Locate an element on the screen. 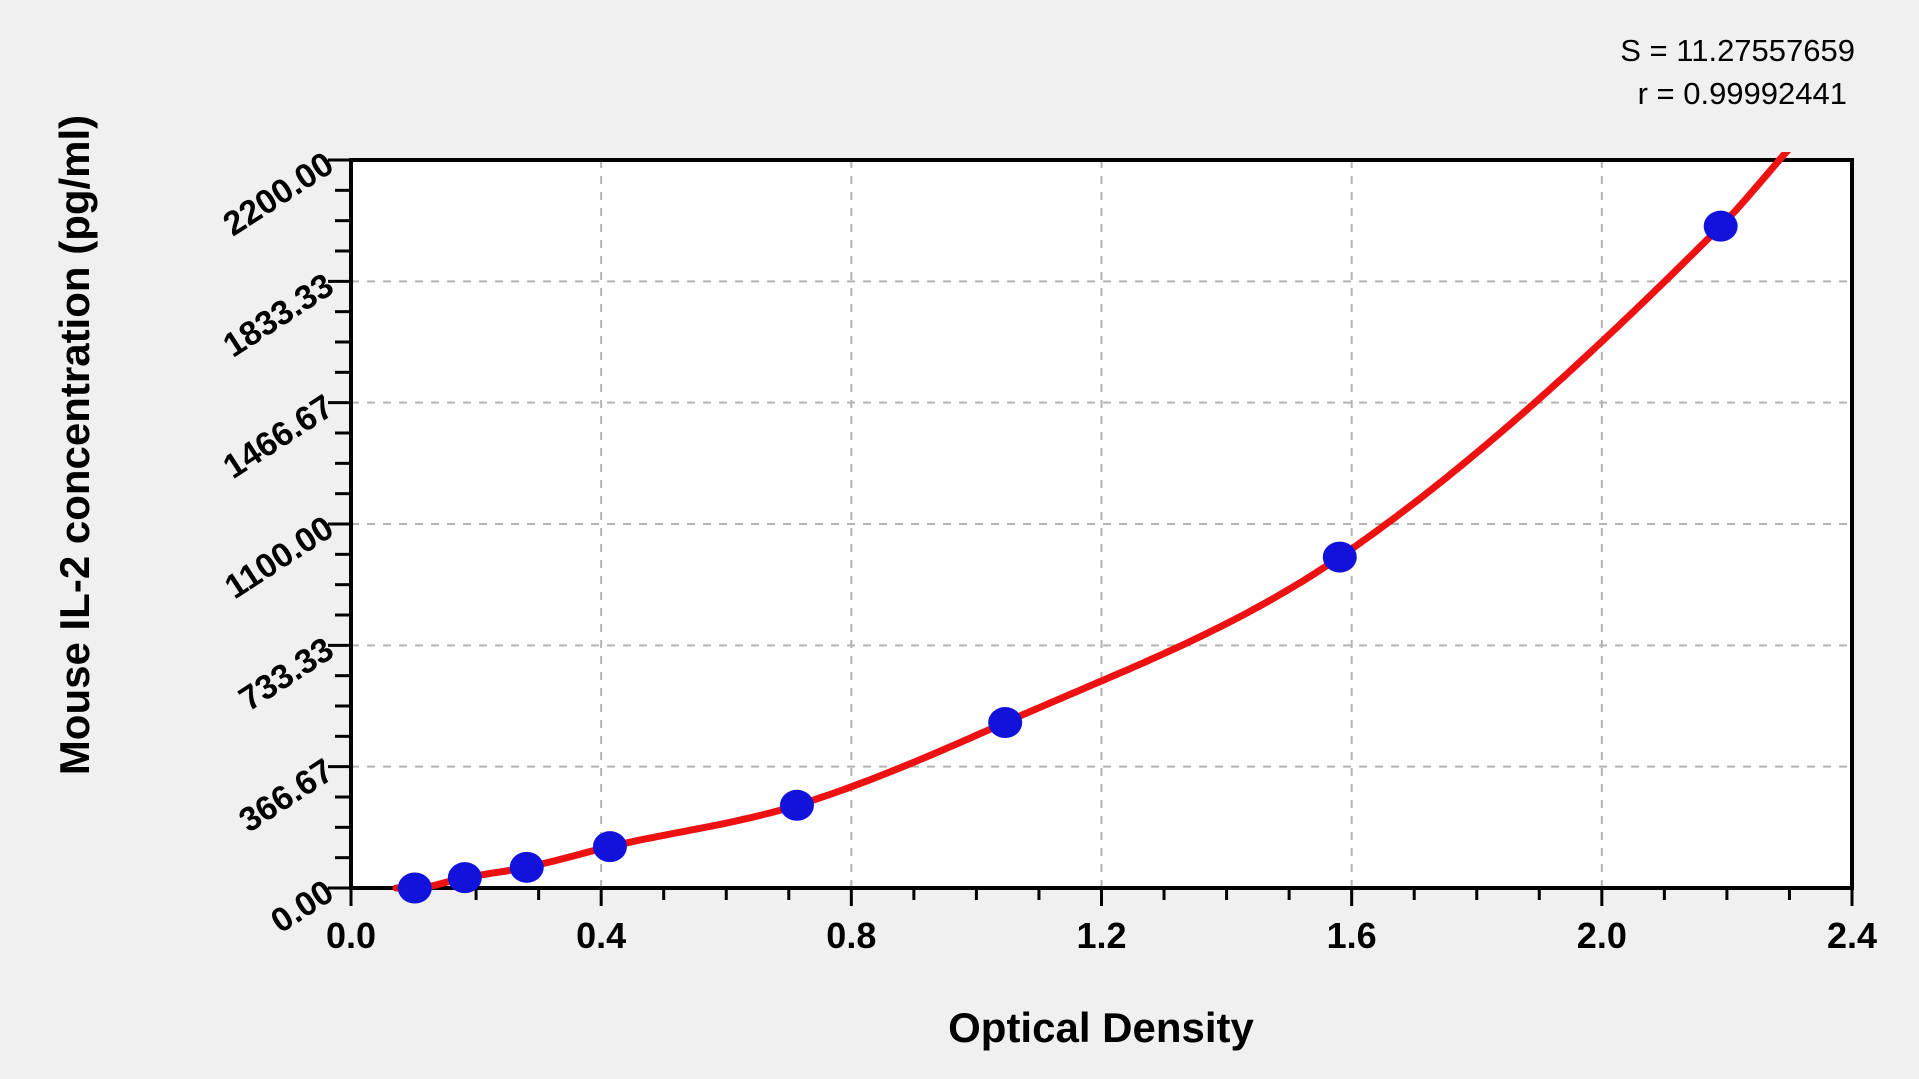  fit-stat-r: r = 0.99992441 is located at coordinates (1742, 93).